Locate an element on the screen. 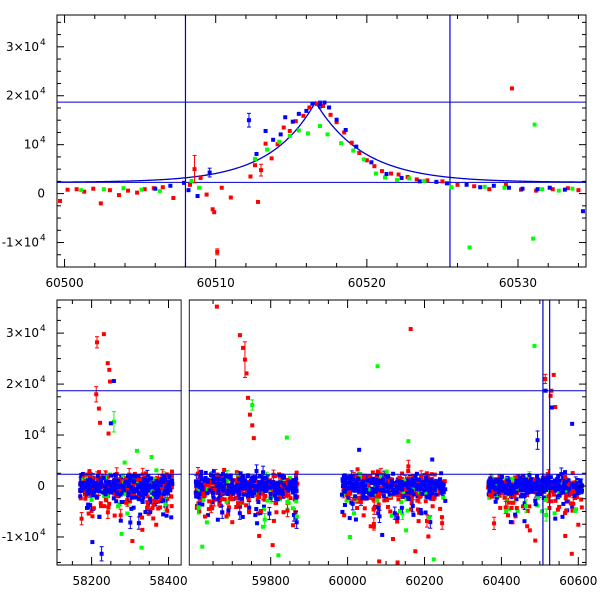  y-tick-label: -1×10 is located at coordinates (20, 537).